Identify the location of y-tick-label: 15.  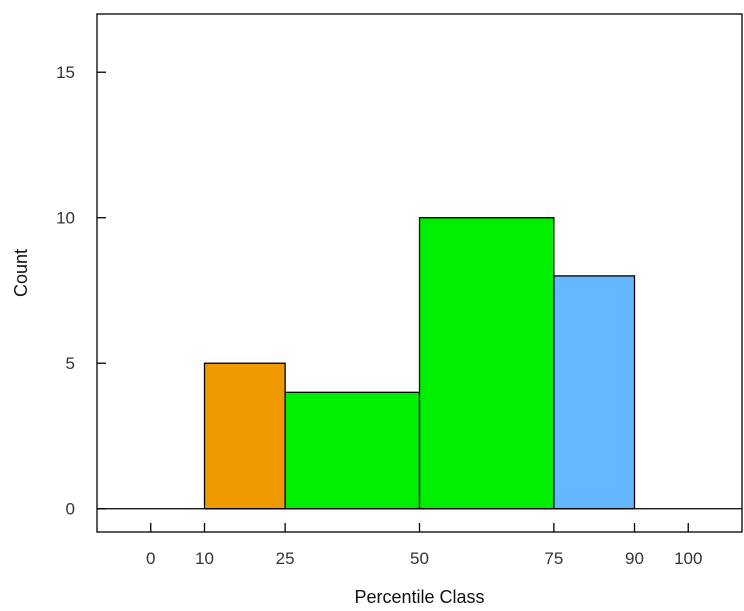
(65, 72).